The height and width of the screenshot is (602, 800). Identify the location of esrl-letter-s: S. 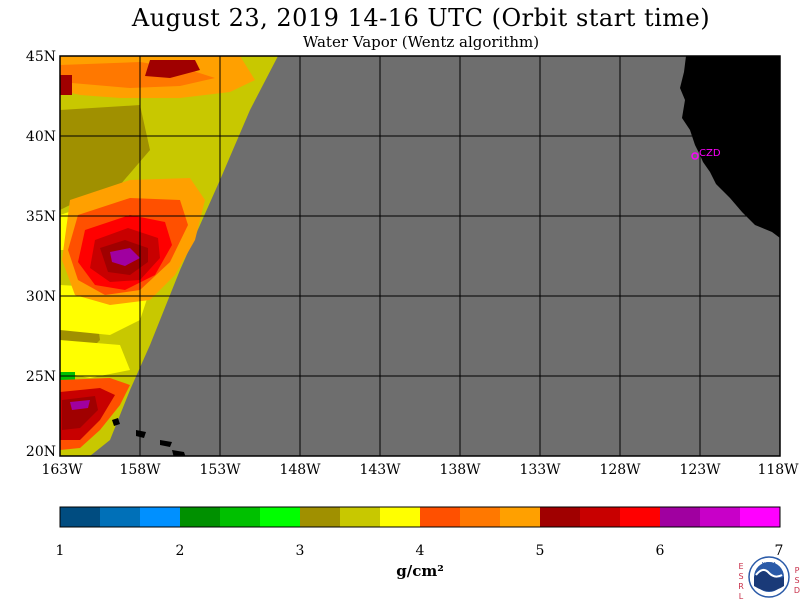
(741, 576).